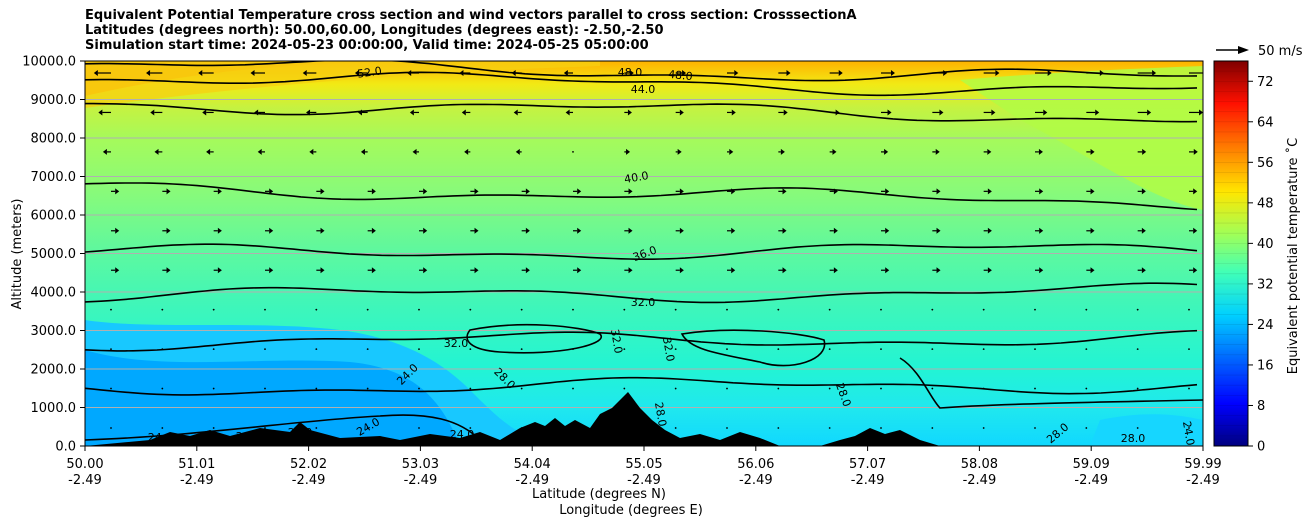  What do you see at coordinates (1146, 430) in the screenshot?
I see `cool-lower-right-region` at bounding box center [1146, 430].